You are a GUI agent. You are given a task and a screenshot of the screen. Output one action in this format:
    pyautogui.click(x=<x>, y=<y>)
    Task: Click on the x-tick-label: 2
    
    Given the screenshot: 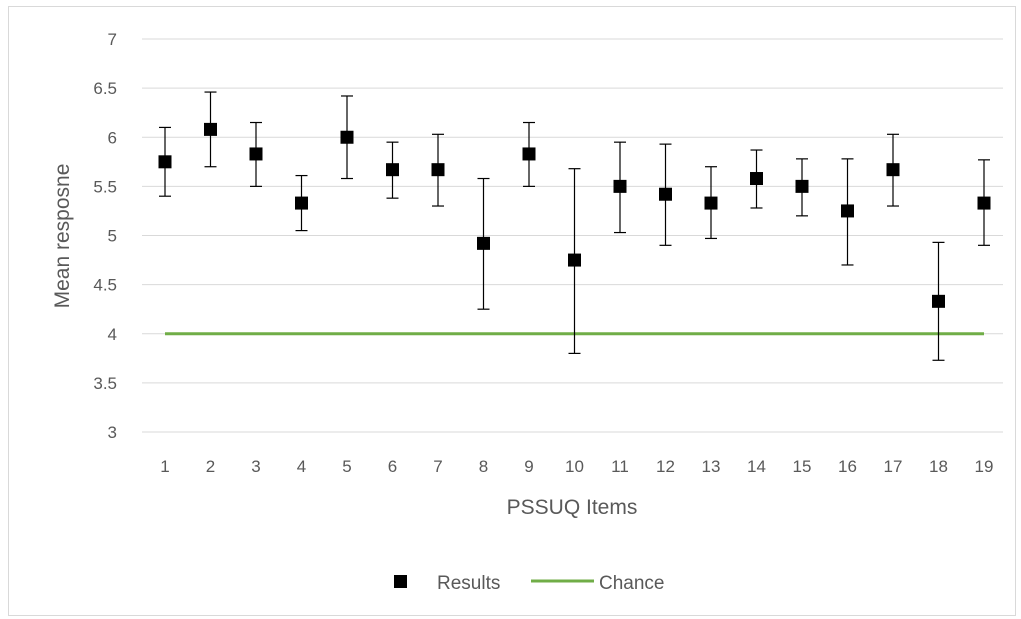 What is the action you would take?
    pyautogui.click(x=210, y=466)
    